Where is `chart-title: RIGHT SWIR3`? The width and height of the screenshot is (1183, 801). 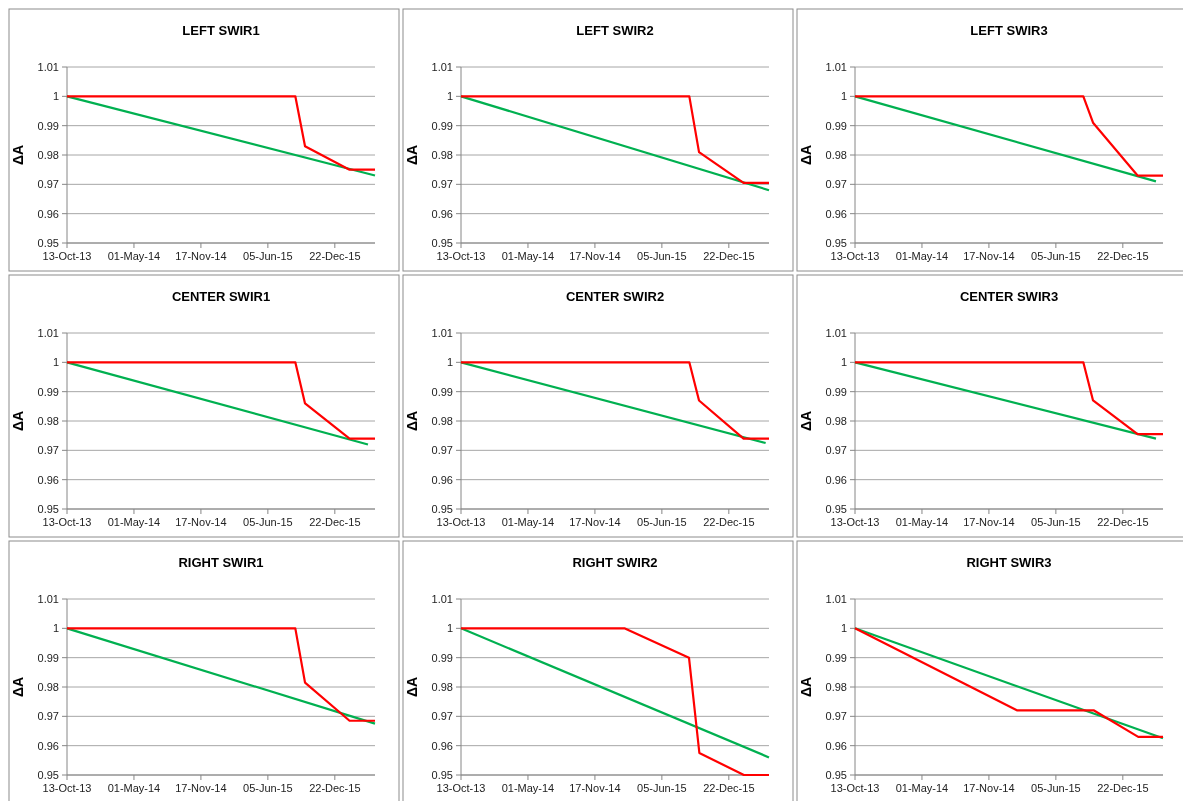
chart-title: RIGHT SWIR3 is located at coordinates (1009, 562).